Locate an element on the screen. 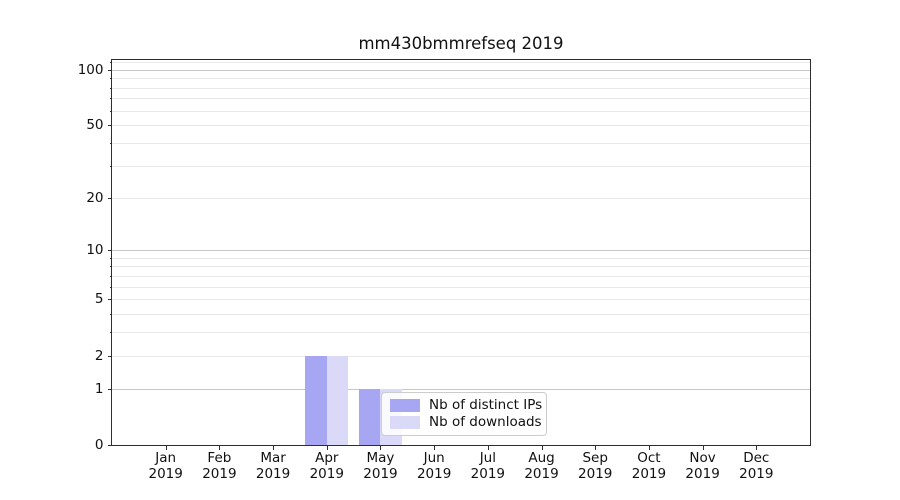 The image size is (900, 500). y-tick-label: 20 is located at coordinates (95, 197).